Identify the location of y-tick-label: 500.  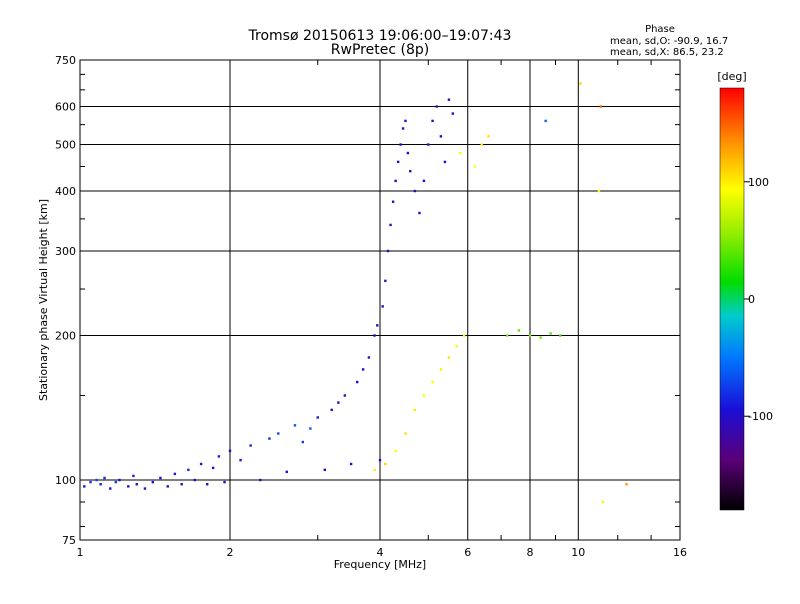
(65, 145).